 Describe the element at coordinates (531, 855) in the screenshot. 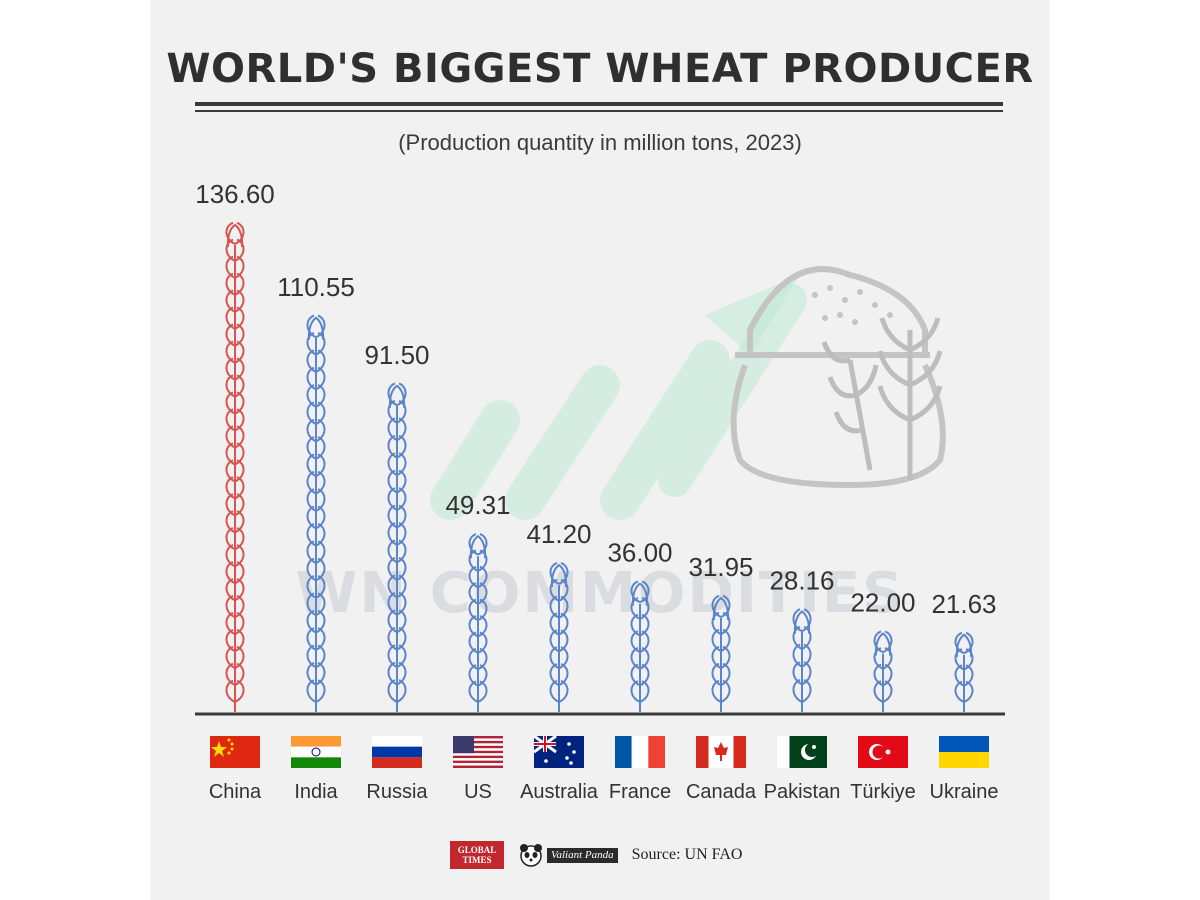

I see `panda-icon` at that location.